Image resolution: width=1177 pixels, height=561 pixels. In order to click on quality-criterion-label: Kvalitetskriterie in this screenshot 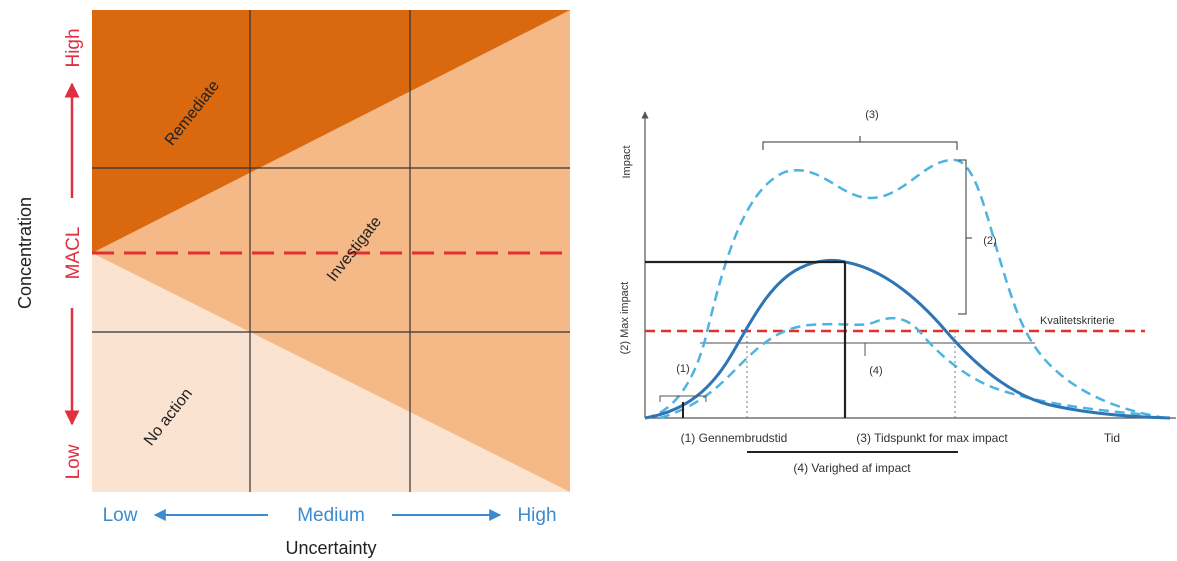, I will do `click(1077, 321)`.